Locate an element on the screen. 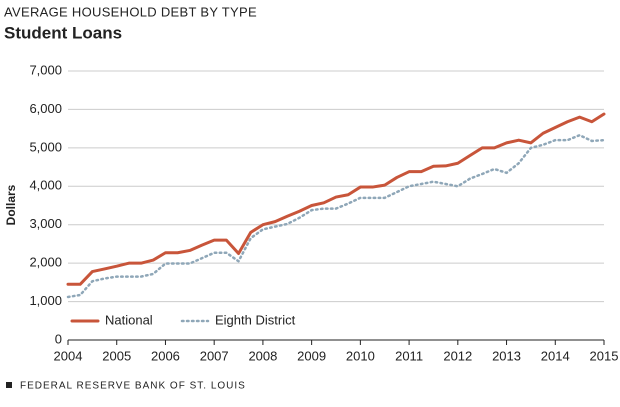 Image resolution: width=620 pixels, height=407 pixels. y-tick-label: 2,000 is located at coordinates (45, 262).